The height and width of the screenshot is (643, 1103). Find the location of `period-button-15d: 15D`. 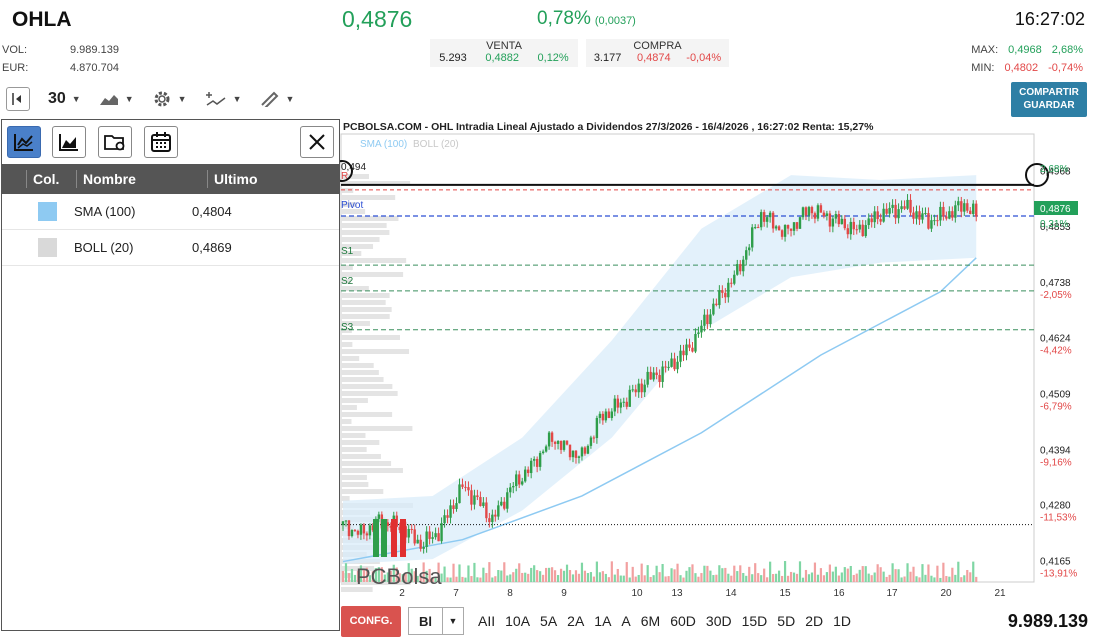

period-button-15d: 15D is located at coordinates (754, 621).